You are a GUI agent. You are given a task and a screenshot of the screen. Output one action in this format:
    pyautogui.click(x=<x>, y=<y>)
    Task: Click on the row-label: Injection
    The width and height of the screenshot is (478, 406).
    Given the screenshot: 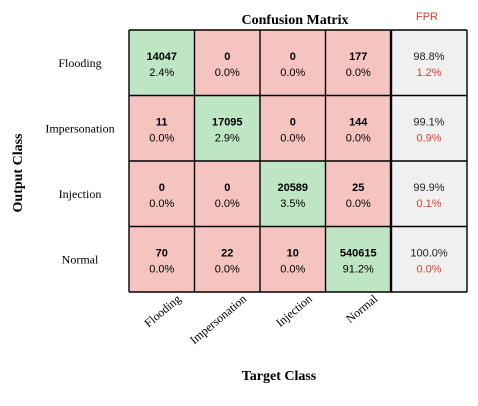 What is the action you would take?
    pyautogui.click(x=80, y=194)
    